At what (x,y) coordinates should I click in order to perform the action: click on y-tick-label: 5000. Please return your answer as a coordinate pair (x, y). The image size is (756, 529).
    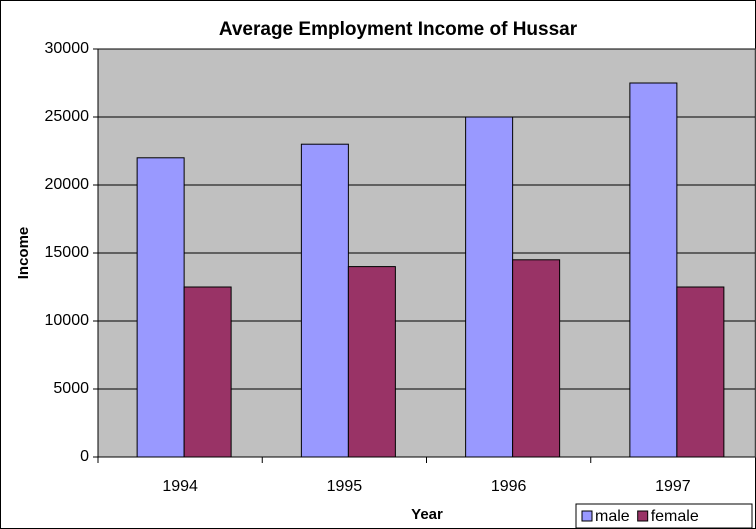
    Looking at the image, I should click on (71, 388).